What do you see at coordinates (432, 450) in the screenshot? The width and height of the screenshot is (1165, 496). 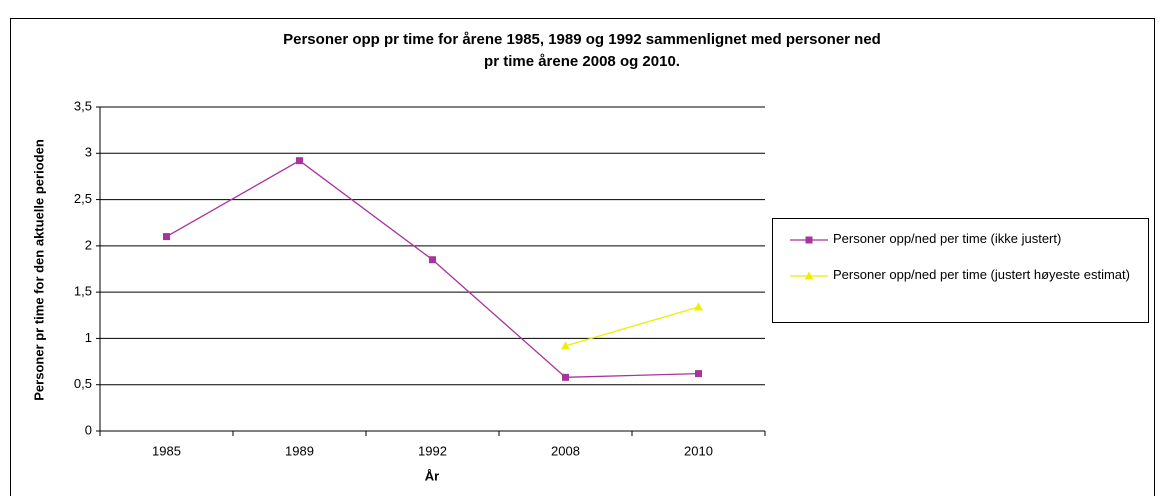 I see `x-tick-label: 1992` at bounding box center [432, 450].